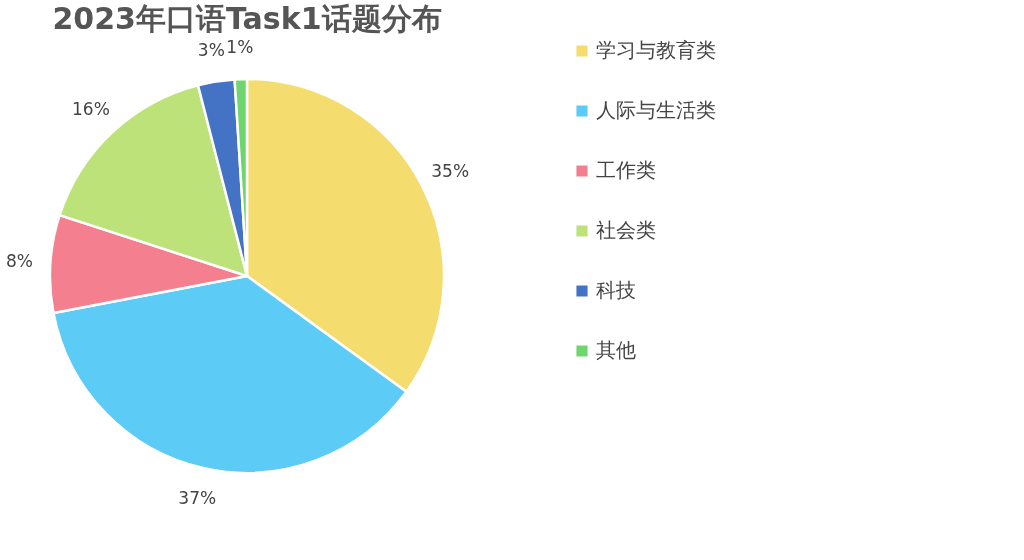  Describe the element at coordinates (656, 110) in the screenshot. I see `legend-label: 人际与生活类` at that location.